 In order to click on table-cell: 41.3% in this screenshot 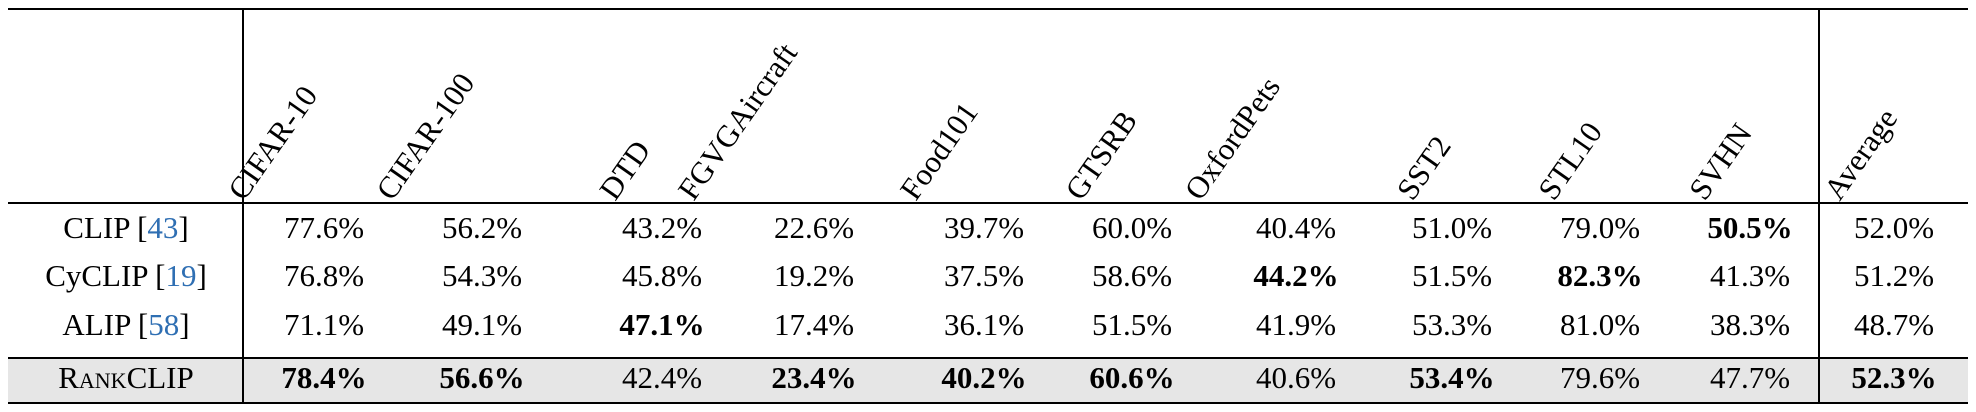, I will do `click(1750, 275)`.